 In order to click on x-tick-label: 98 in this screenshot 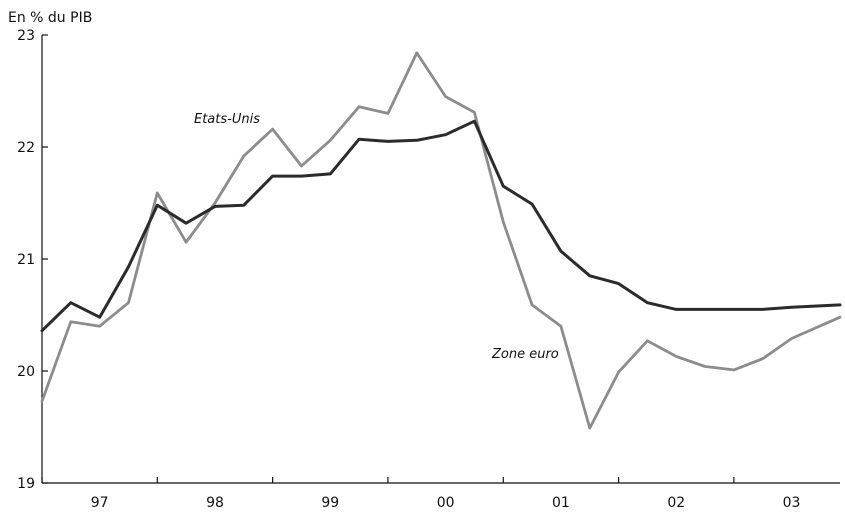, I will do `click(215, 503)`.